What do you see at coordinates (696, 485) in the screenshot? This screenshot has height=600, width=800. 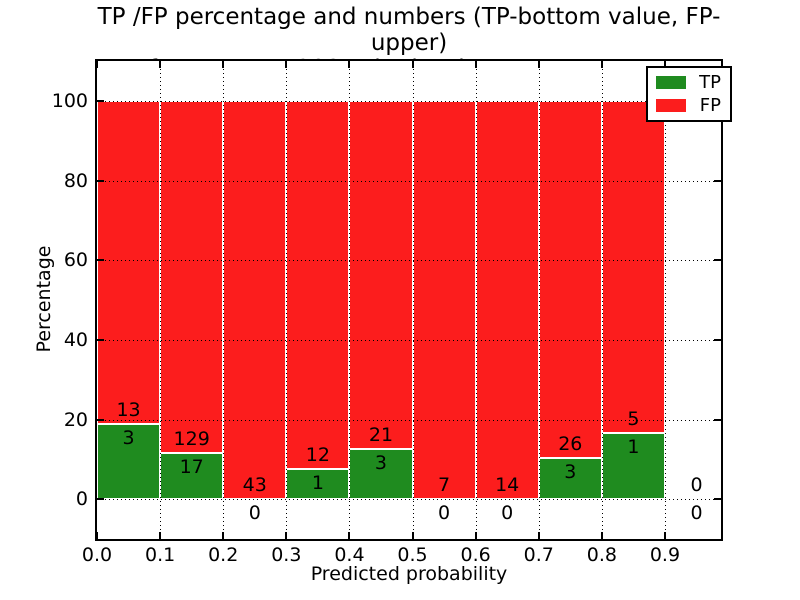 I see `fp-count-label: 0` at bounding box center [696, 485].